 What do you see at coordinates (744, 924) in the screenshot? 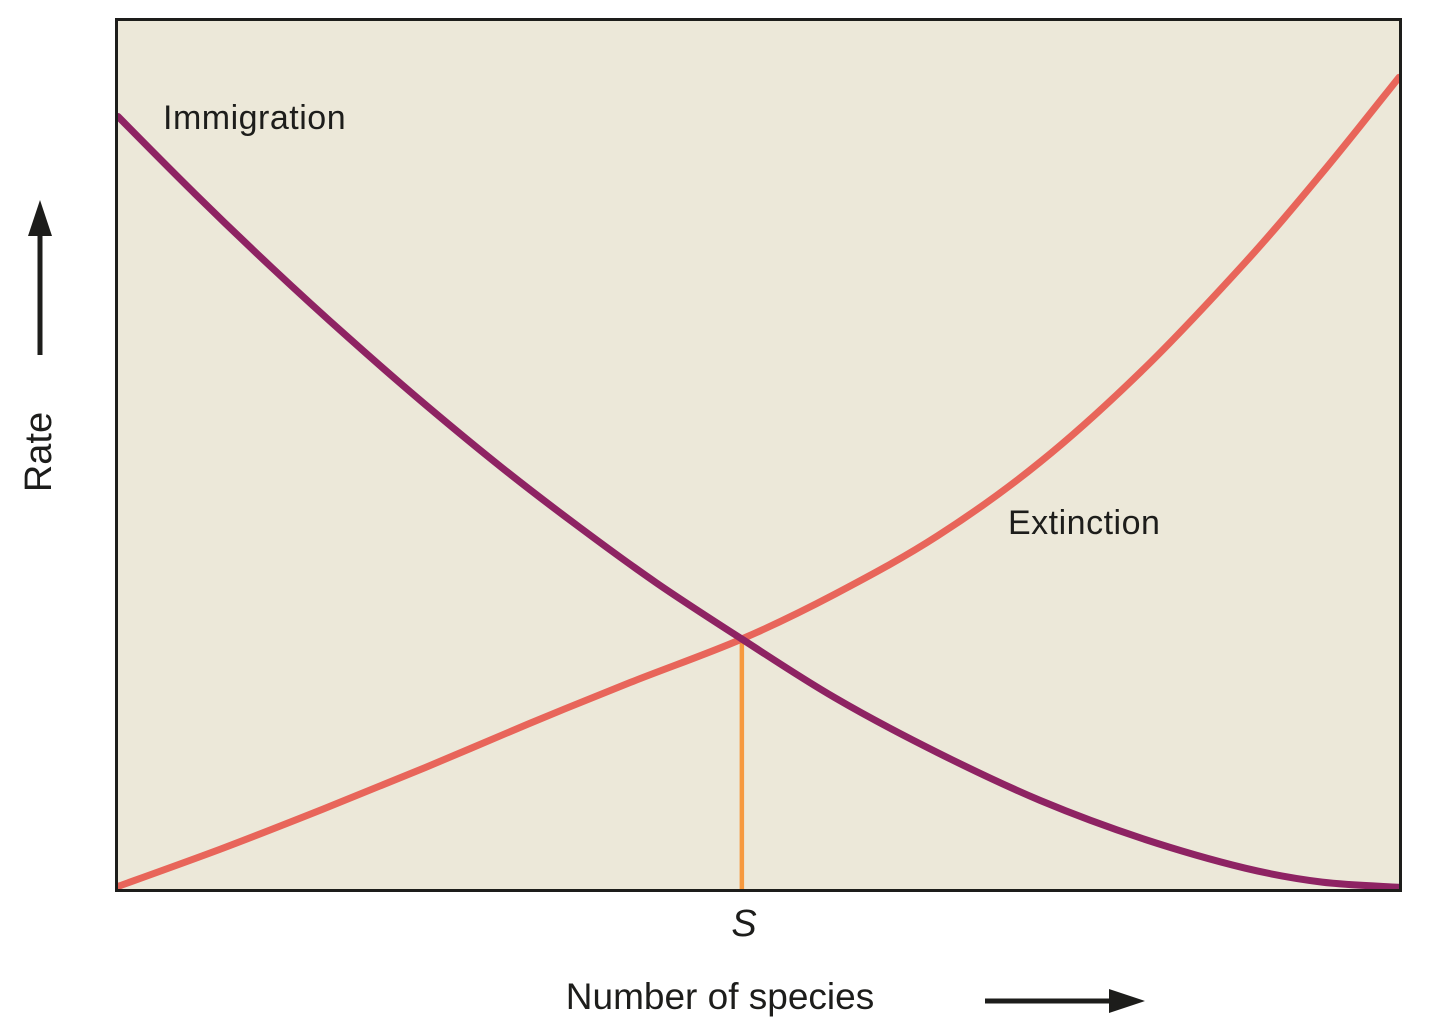
I see `equilibrium-tick-label: S` at bounding box center [744, 924].